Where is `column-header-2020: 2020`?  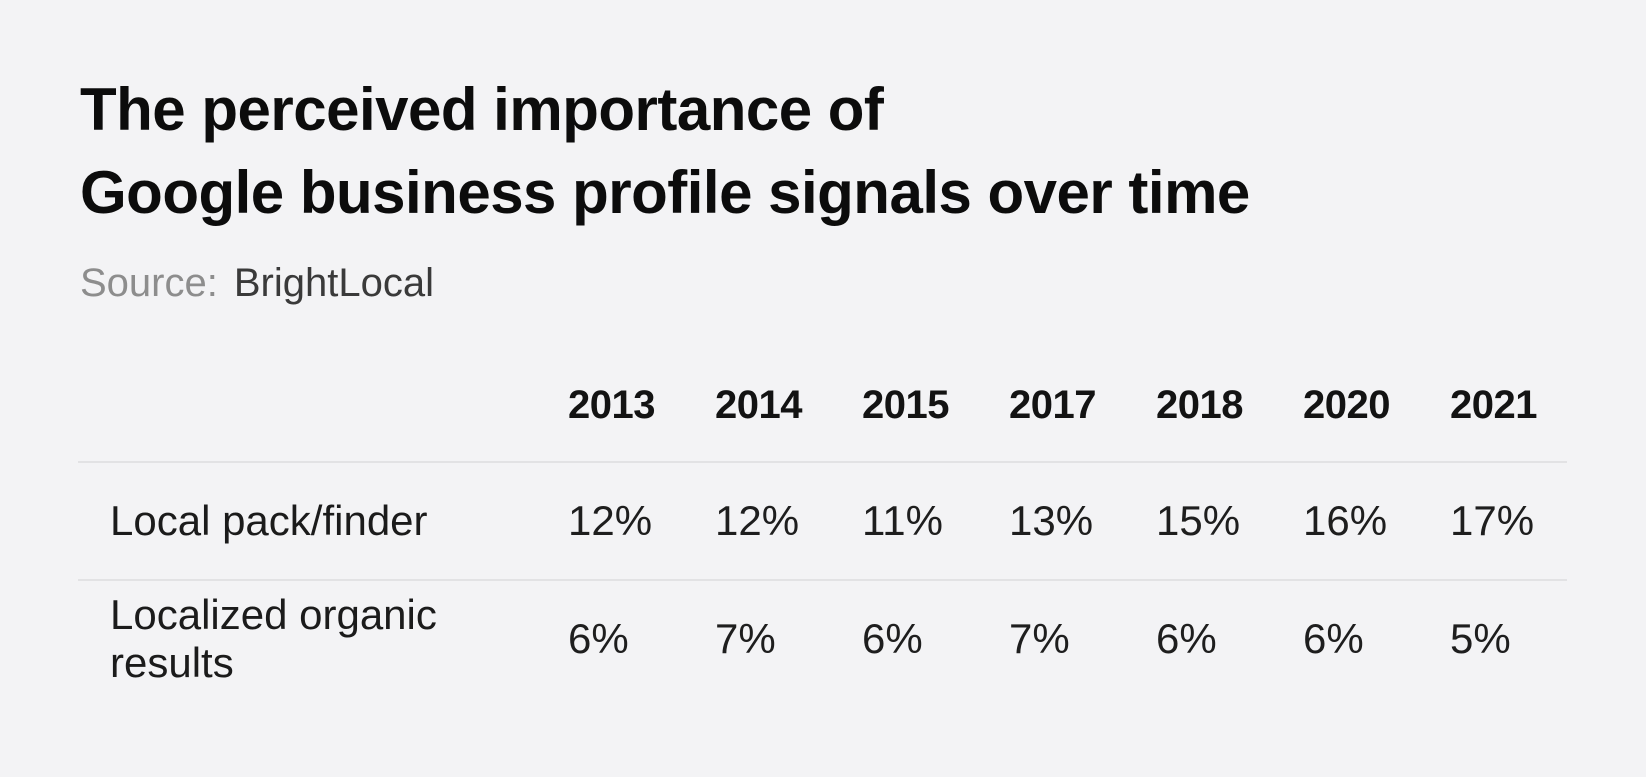 column-header-2020: 2020 is located at coordinates (1346, 405).